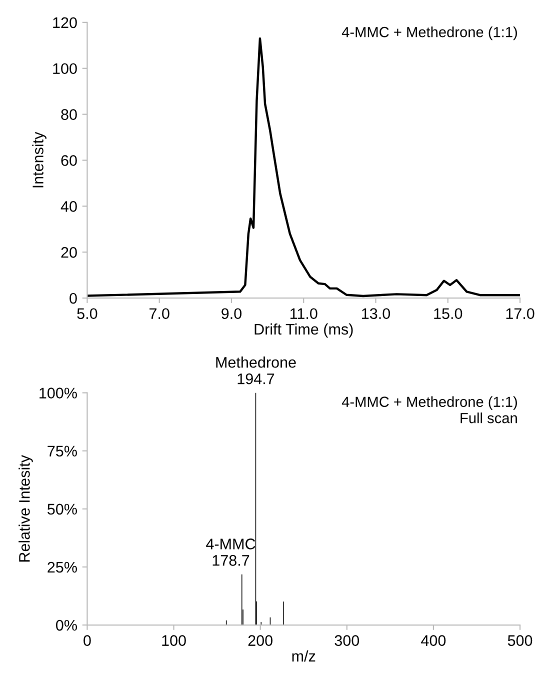 The image size is (535, 679). I want to click on x-tick-label: 13.0, so click(376, 314).